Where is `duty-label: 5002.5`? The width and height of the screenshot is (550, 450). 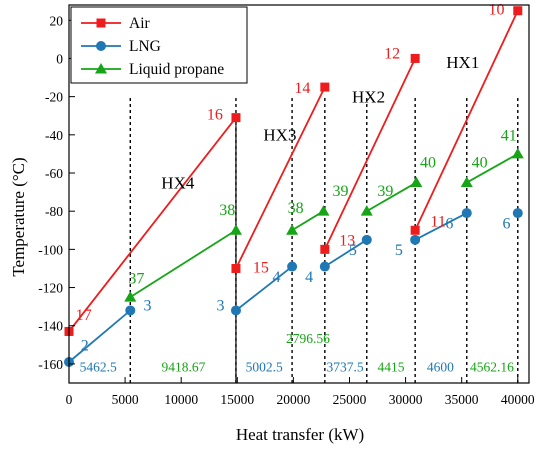 duty-label: 5002.5 is located at coordinates (264, 367).